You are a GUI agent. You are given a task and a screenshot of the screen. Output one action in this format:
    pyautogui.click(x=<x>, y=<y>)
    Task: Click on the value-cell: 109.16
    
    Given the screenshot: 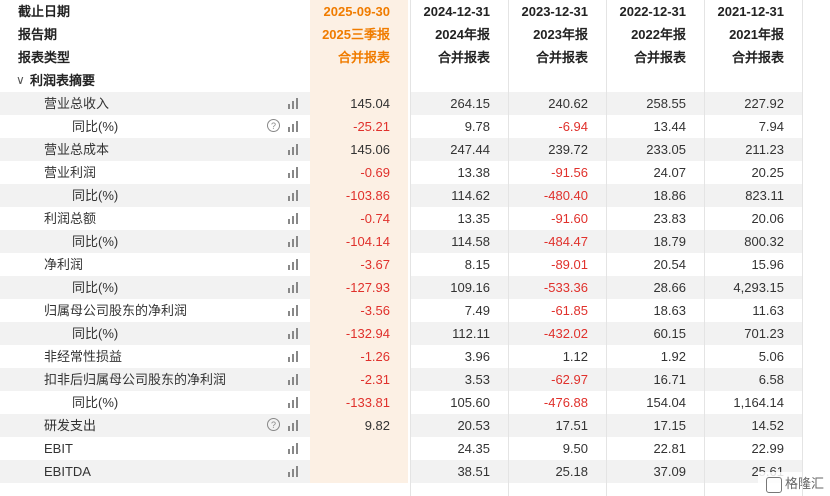 What is the action you would take?
    pyautogui.click(x=459, y=287)
    